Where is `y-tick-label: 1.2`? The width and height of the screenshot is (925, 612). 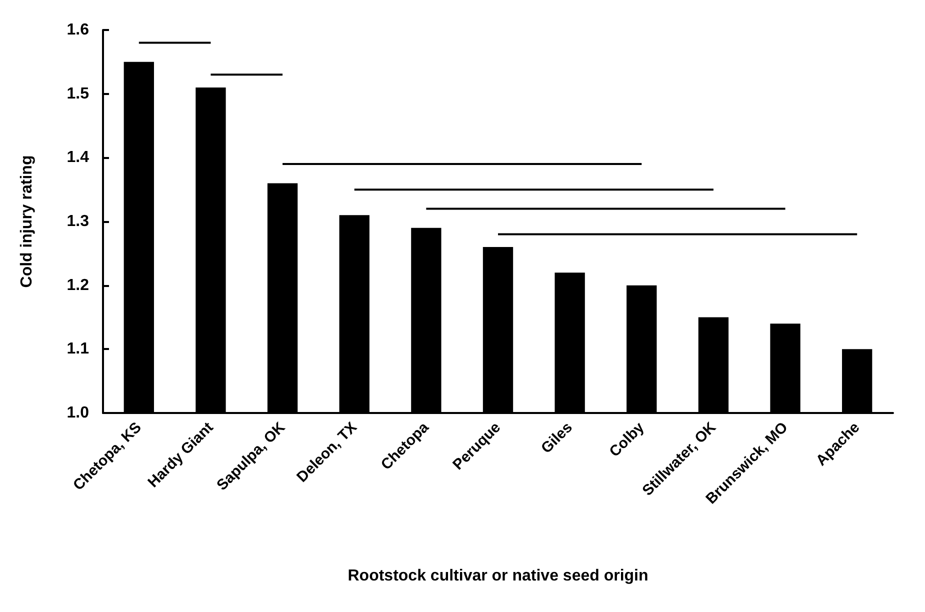
y-tick-label: 1.2 is located at coordinates (78, 285).